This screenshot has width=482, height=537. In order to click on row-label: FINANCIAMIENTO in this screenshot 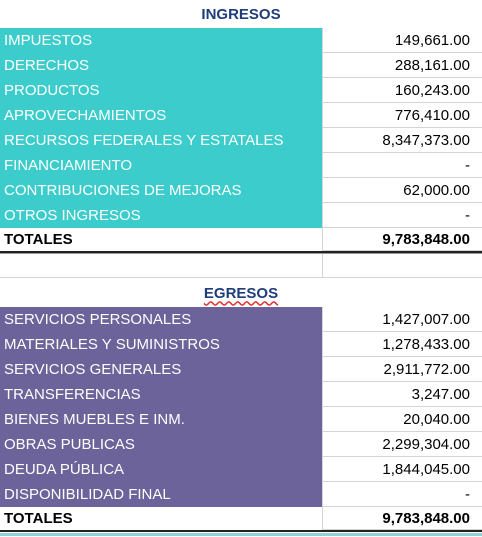, I will do `click(161, 165)`.